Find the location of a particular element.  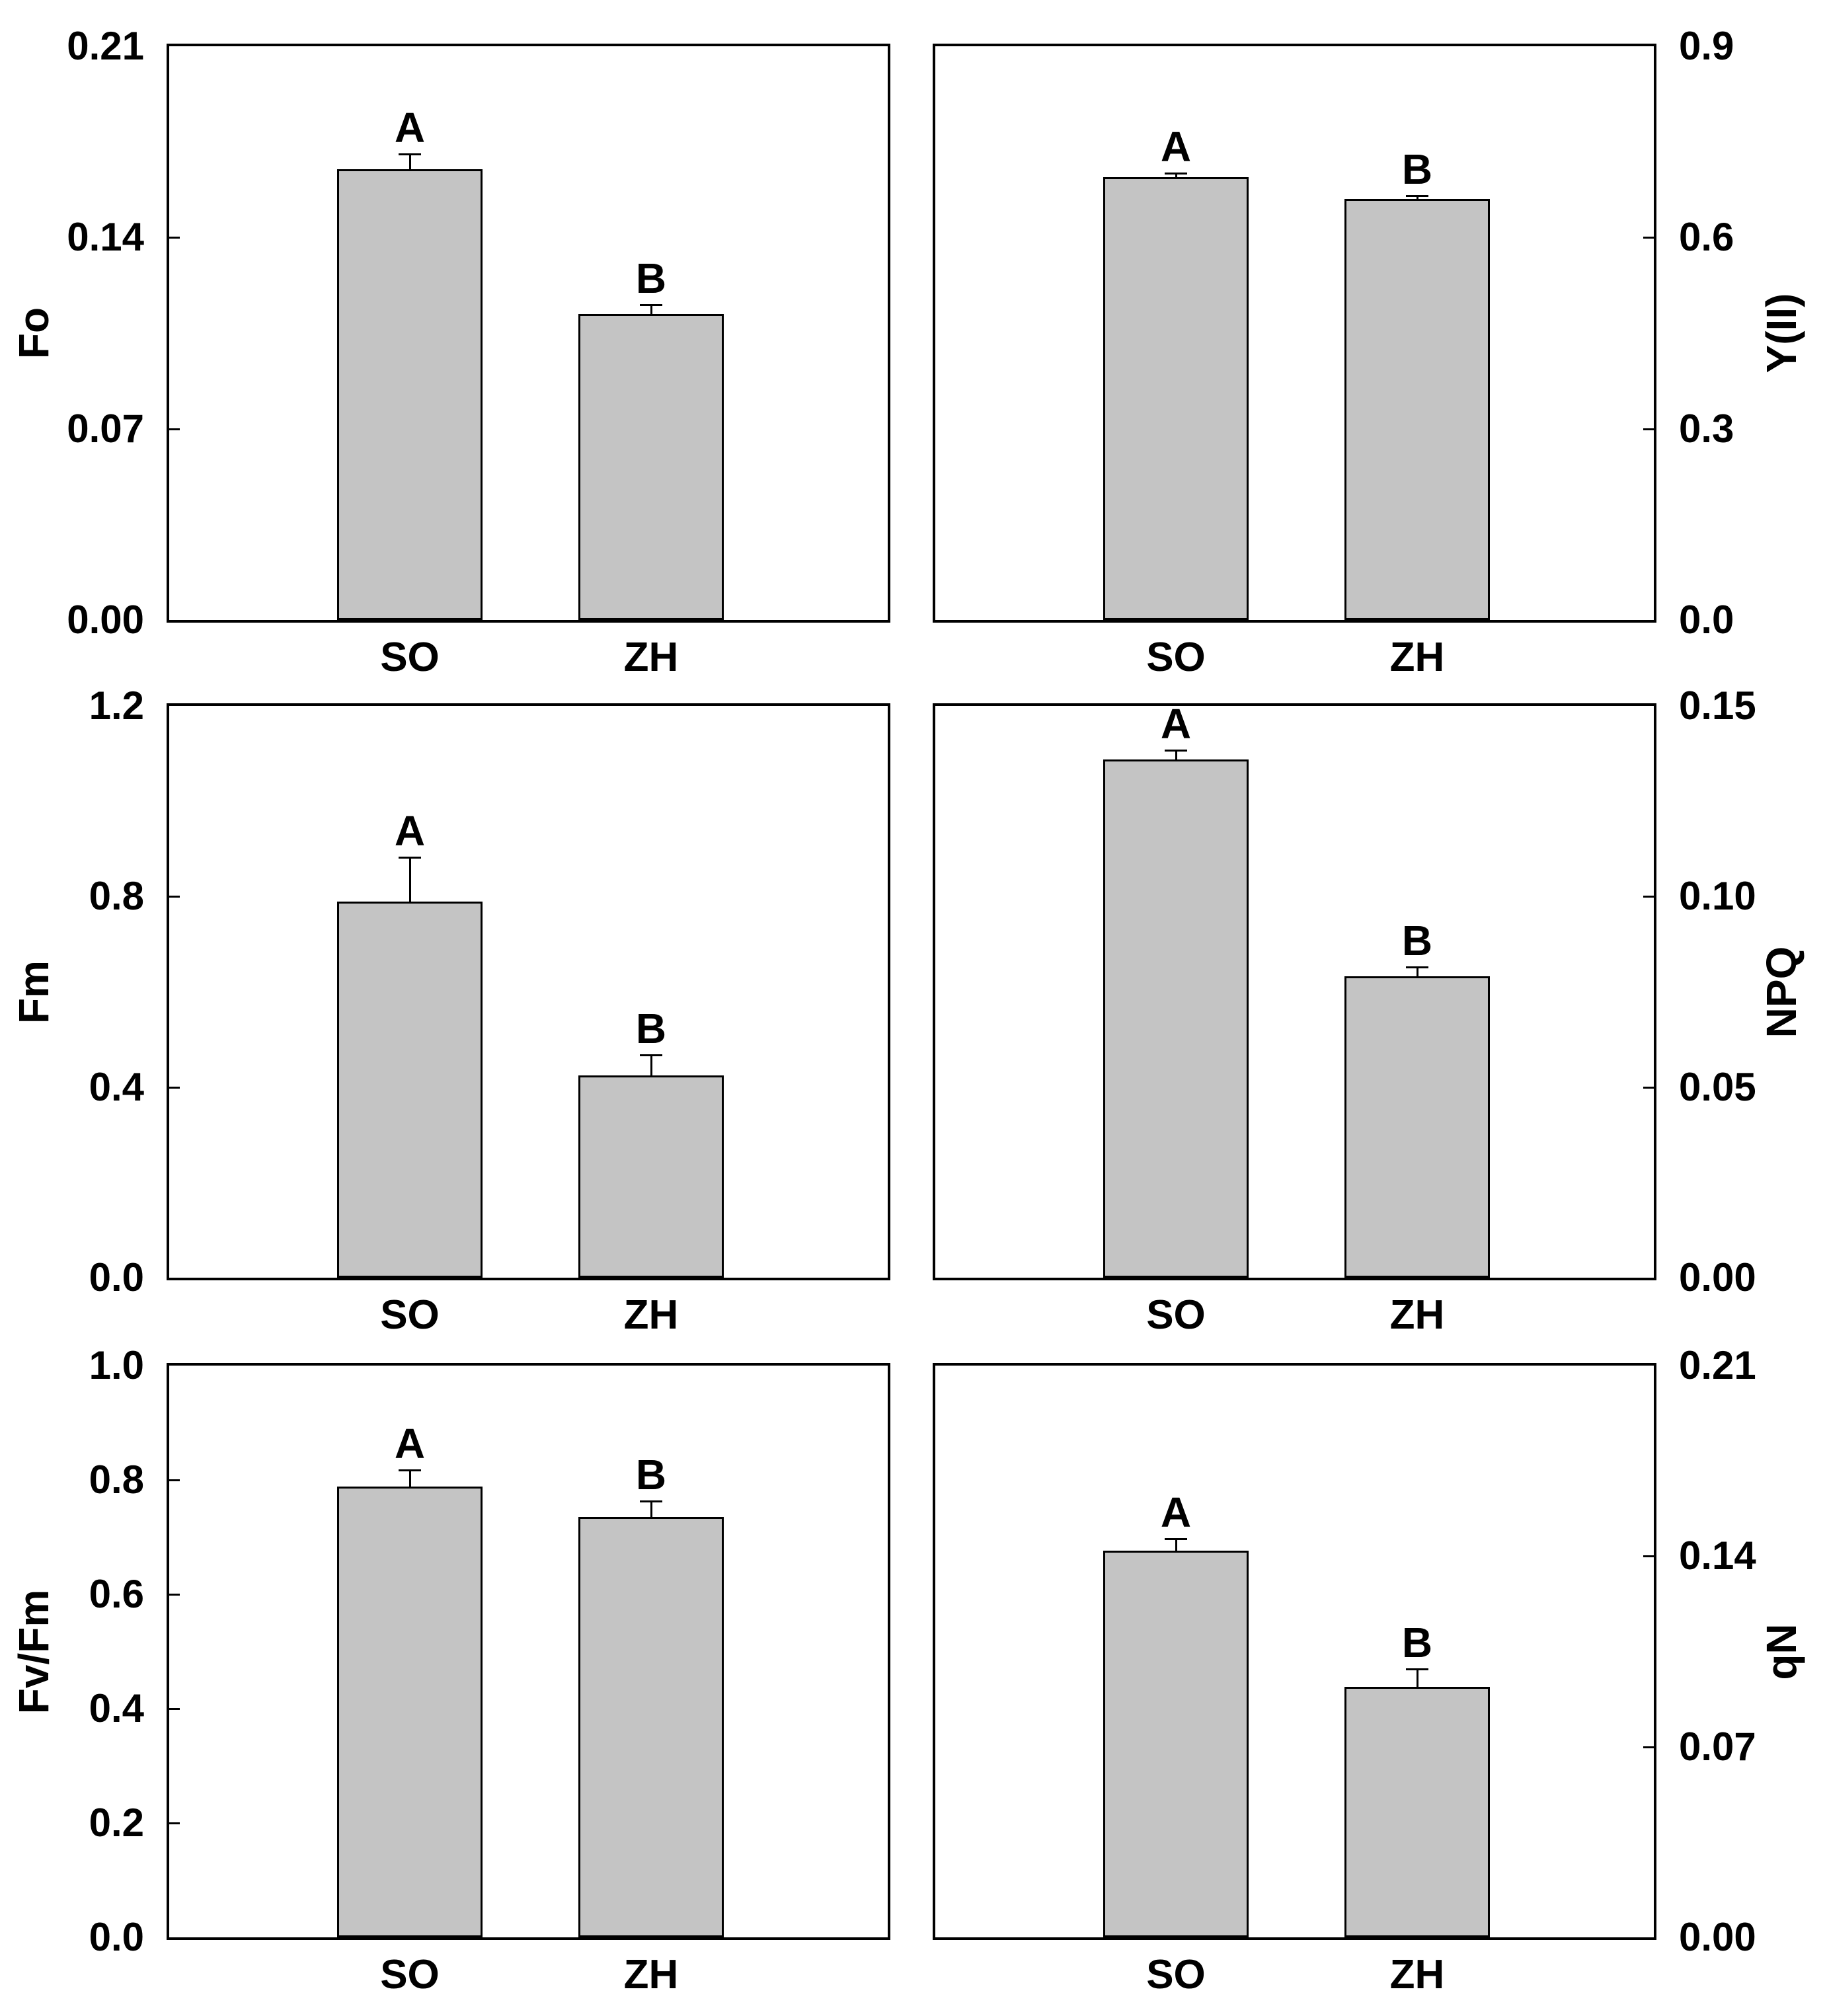

tick-label-npq-0.10: 0.10 is located at coordinates (1717, 896).